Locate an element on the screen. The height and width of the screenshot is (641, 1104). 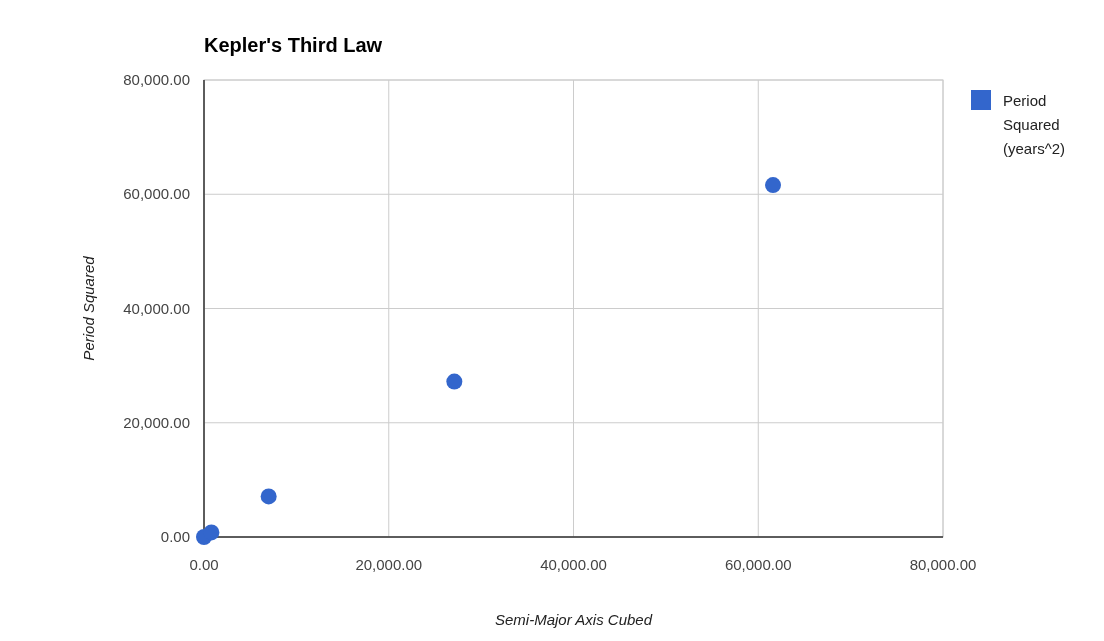
y-tick-label: 80,000.00 is located at coordinates (156, 79).